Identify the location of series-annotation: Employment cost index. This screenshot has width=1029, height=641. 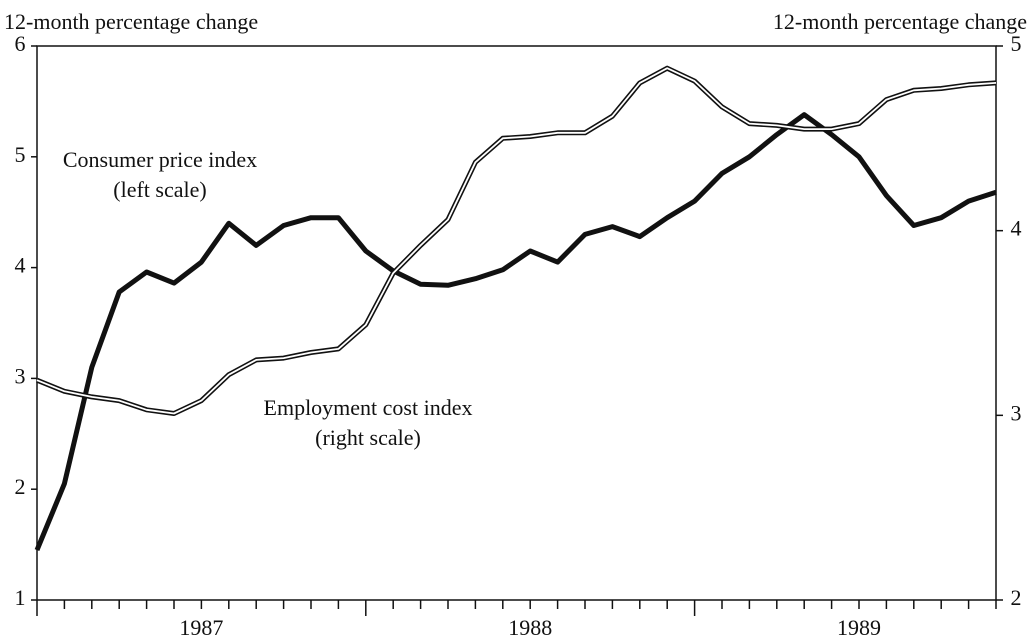
(368, 407).